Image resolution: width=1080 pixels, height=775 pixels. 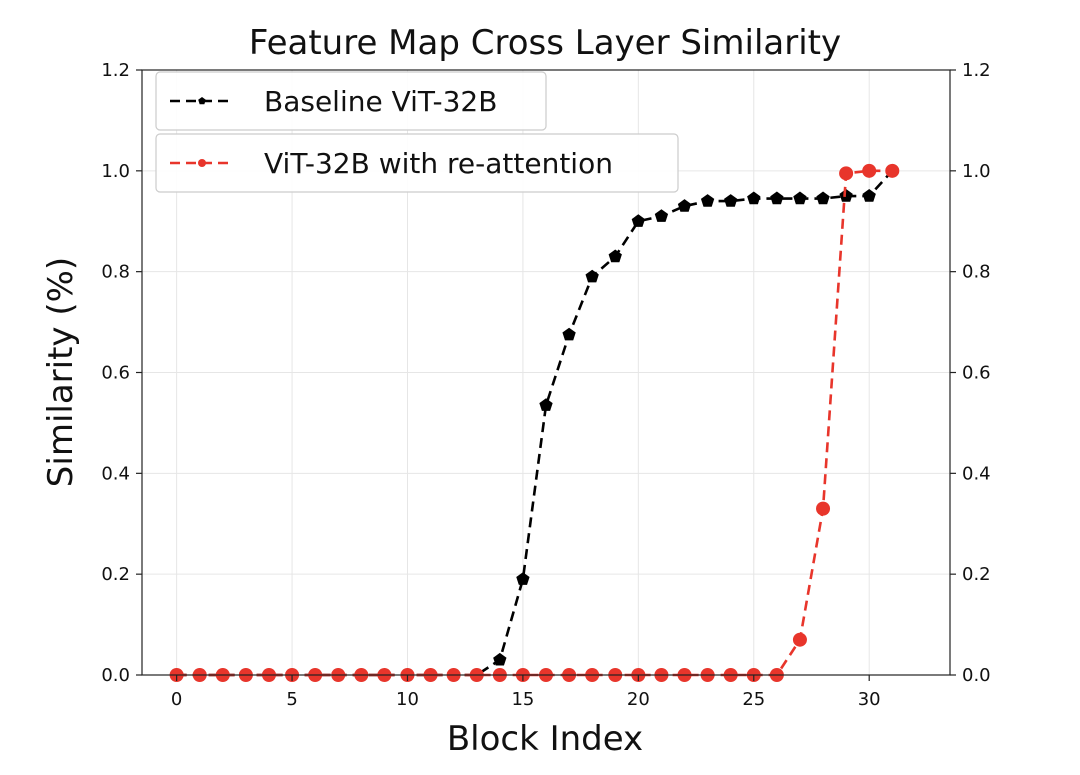 What do you see at coordinates (115, 272) in the screenshot?
I see `y-tick-label-left: 0.8` at bounding box center [115, 272].